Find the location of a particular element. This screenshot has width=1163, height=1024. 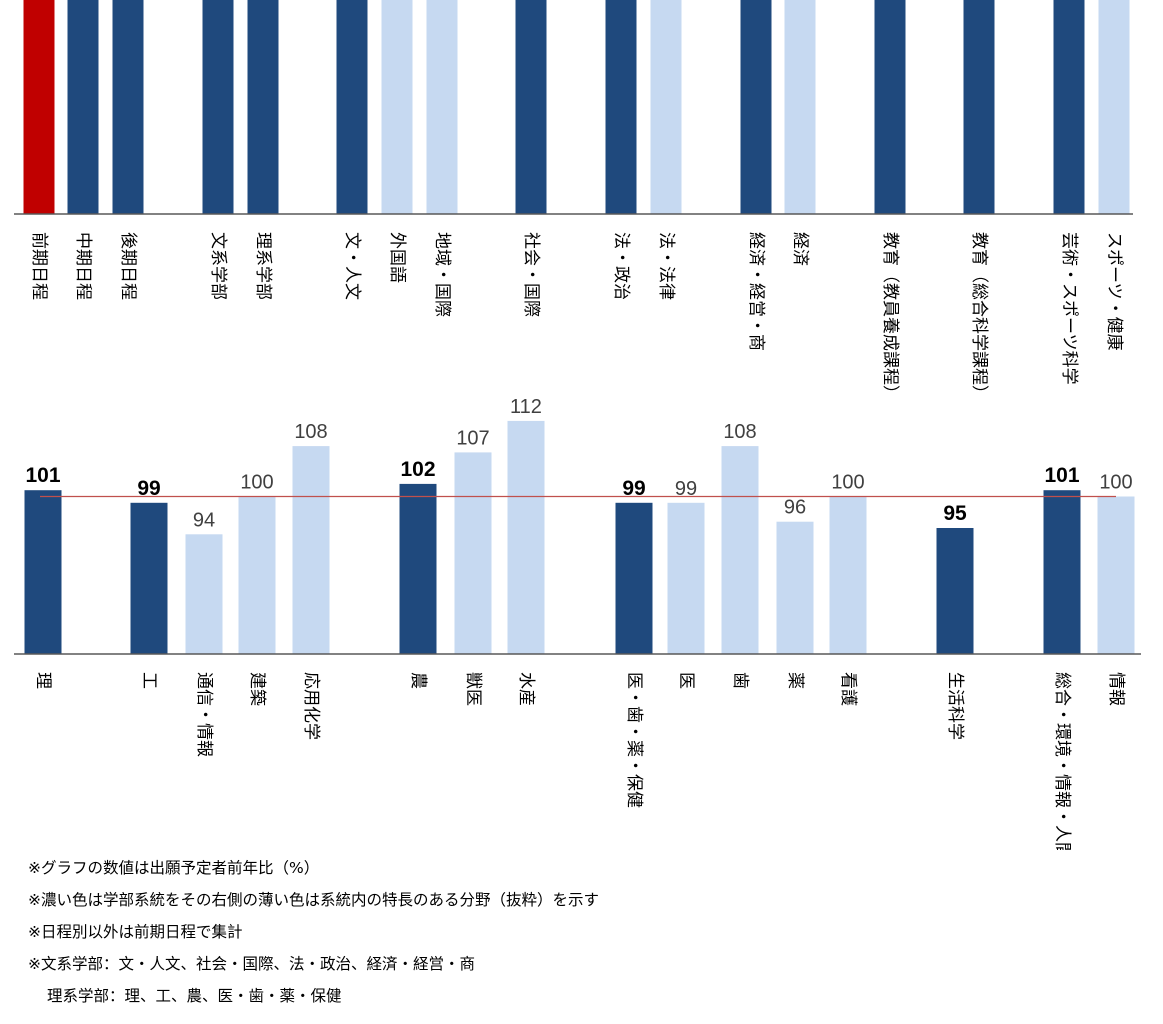

category-label-1-11: 法・法律 is located at coordinates (666, 266).